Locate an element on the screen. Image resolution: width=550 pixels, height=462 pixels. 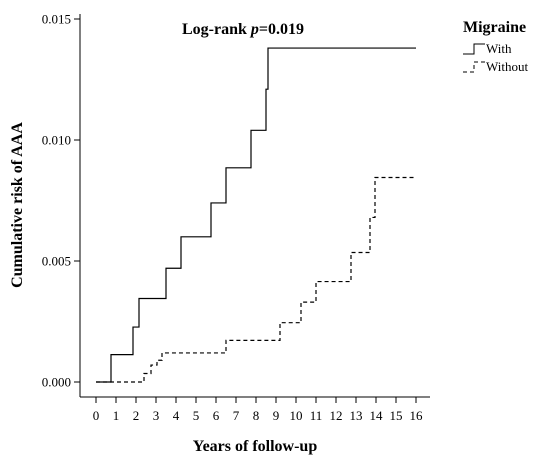
legend-swatch-with is located at coordinates (474, 49).